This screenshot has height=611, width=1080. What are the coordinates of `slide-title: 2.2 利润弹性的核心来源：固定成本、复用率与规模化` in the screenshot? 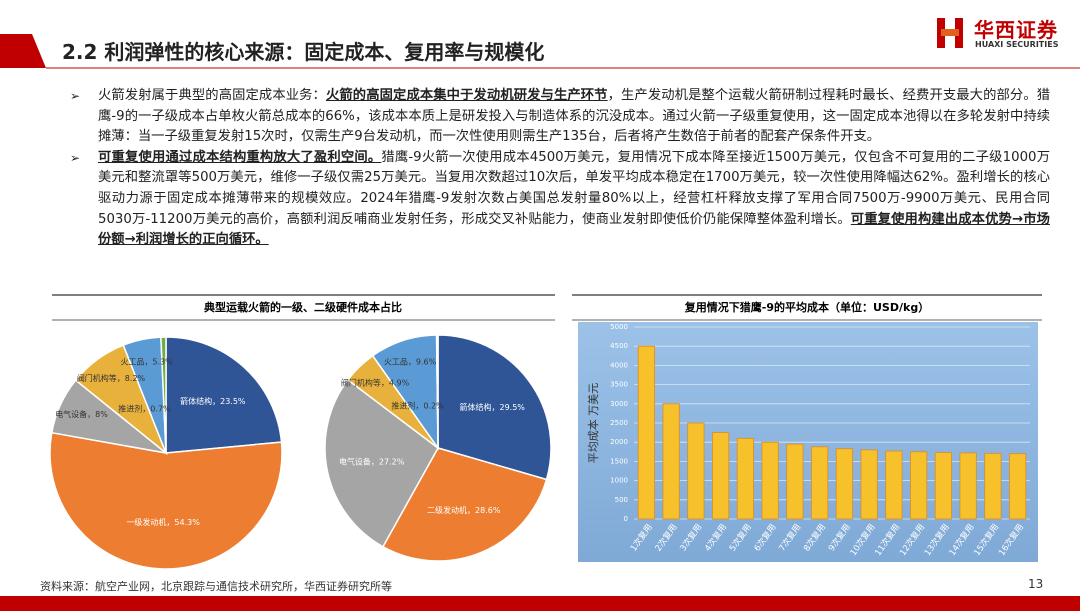 It's located at (303, 52).